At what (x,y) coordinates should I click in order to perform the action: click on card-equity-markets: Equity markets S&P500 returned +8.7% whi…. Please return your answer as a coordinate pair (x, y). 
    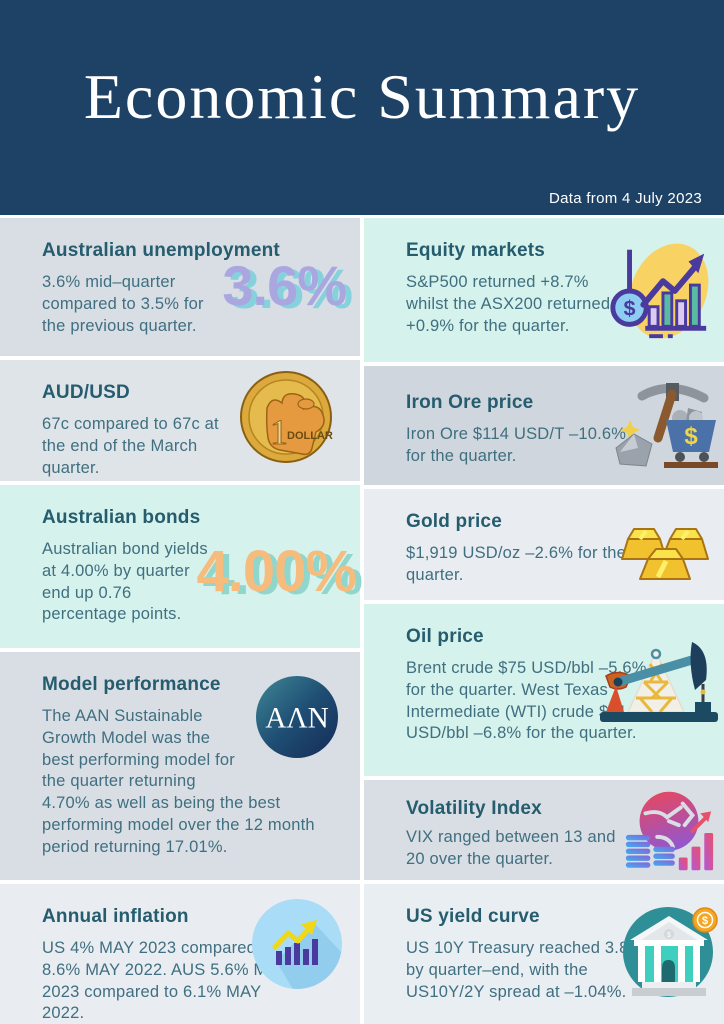
    Looking at the image, I should click on (544, 290).